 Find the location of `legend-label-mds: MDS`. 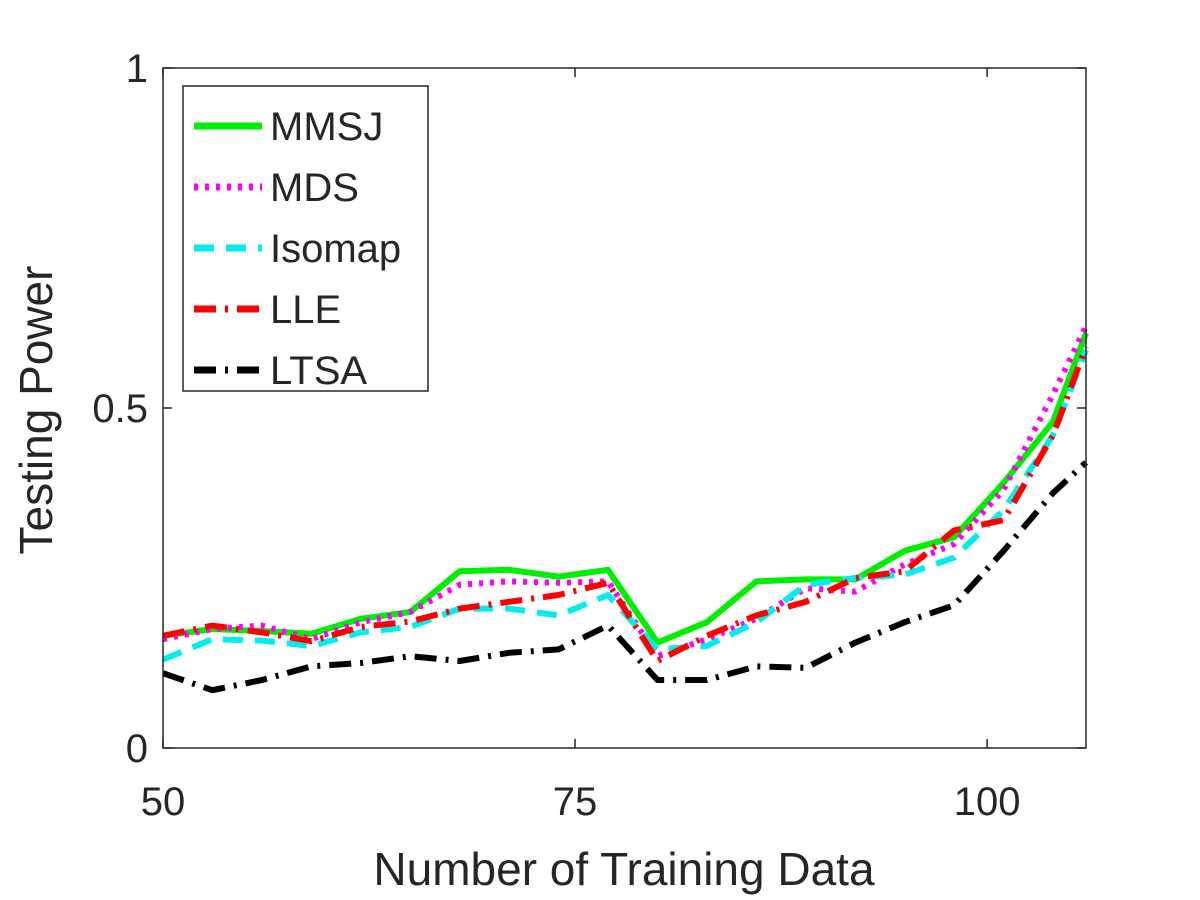

legend-label-mds: MDS is located at coordinates (314, 188).